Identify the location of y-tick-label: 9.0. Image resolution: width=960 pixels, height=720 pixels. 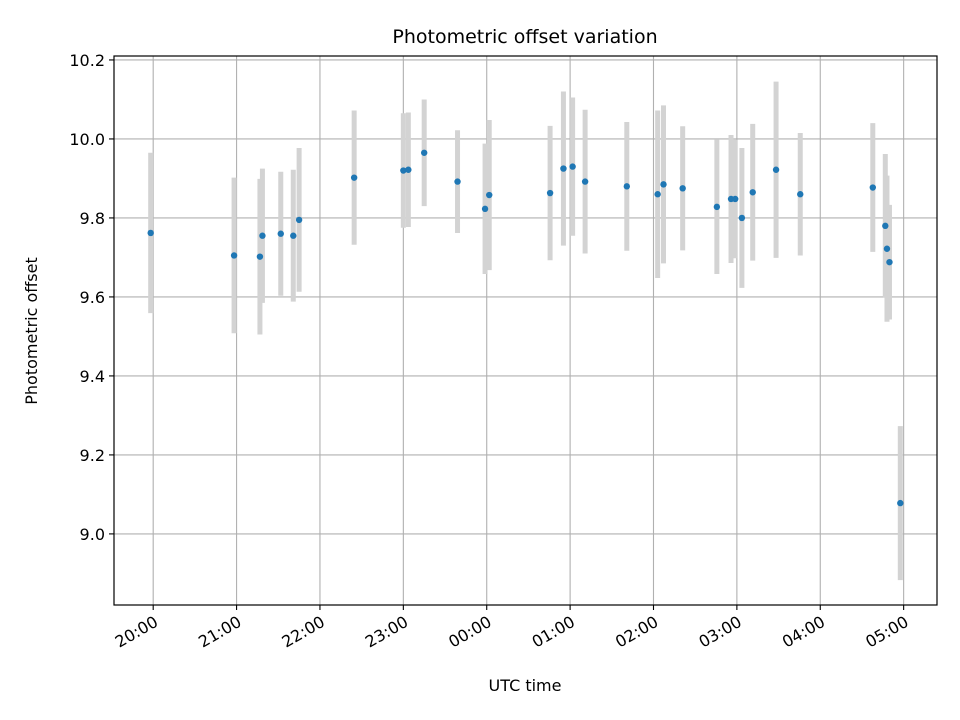
(92, 534).